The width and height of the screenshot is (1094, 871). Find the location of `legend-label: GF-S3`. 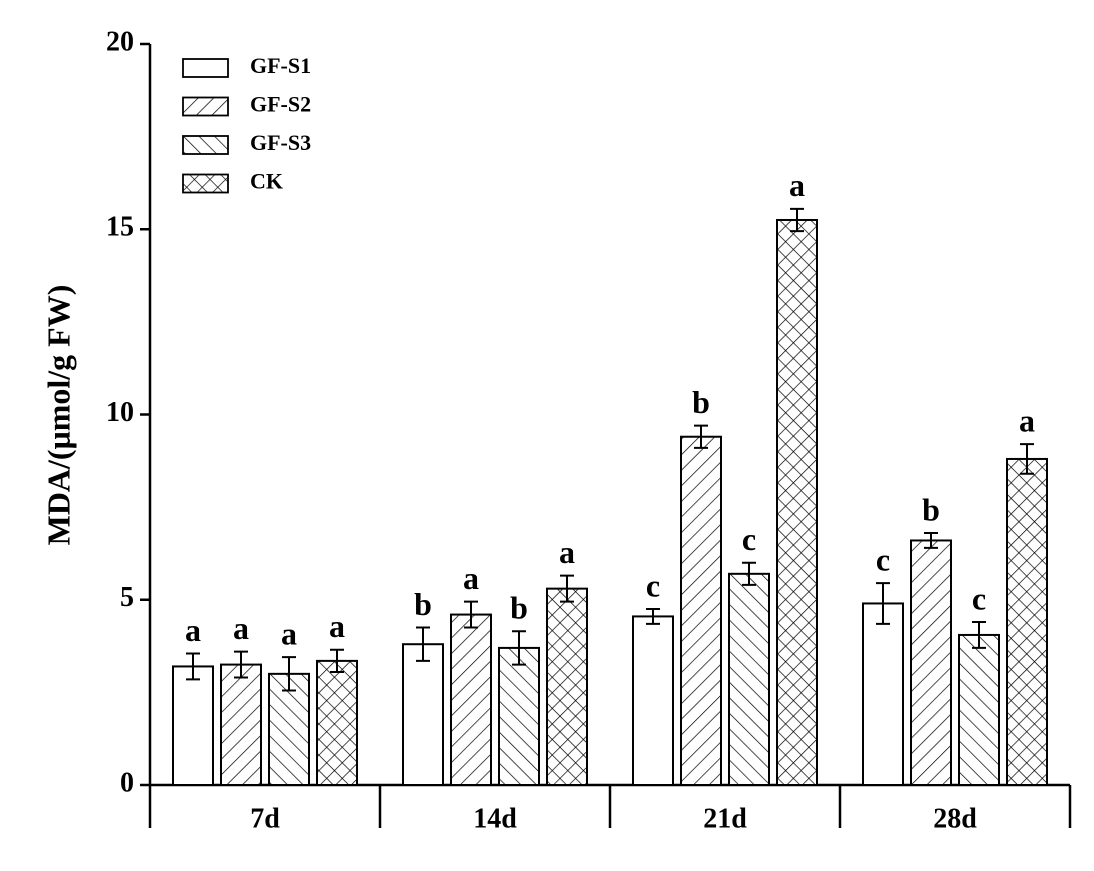

legend-label: GF-S3 is located at coordinates (280, 142).